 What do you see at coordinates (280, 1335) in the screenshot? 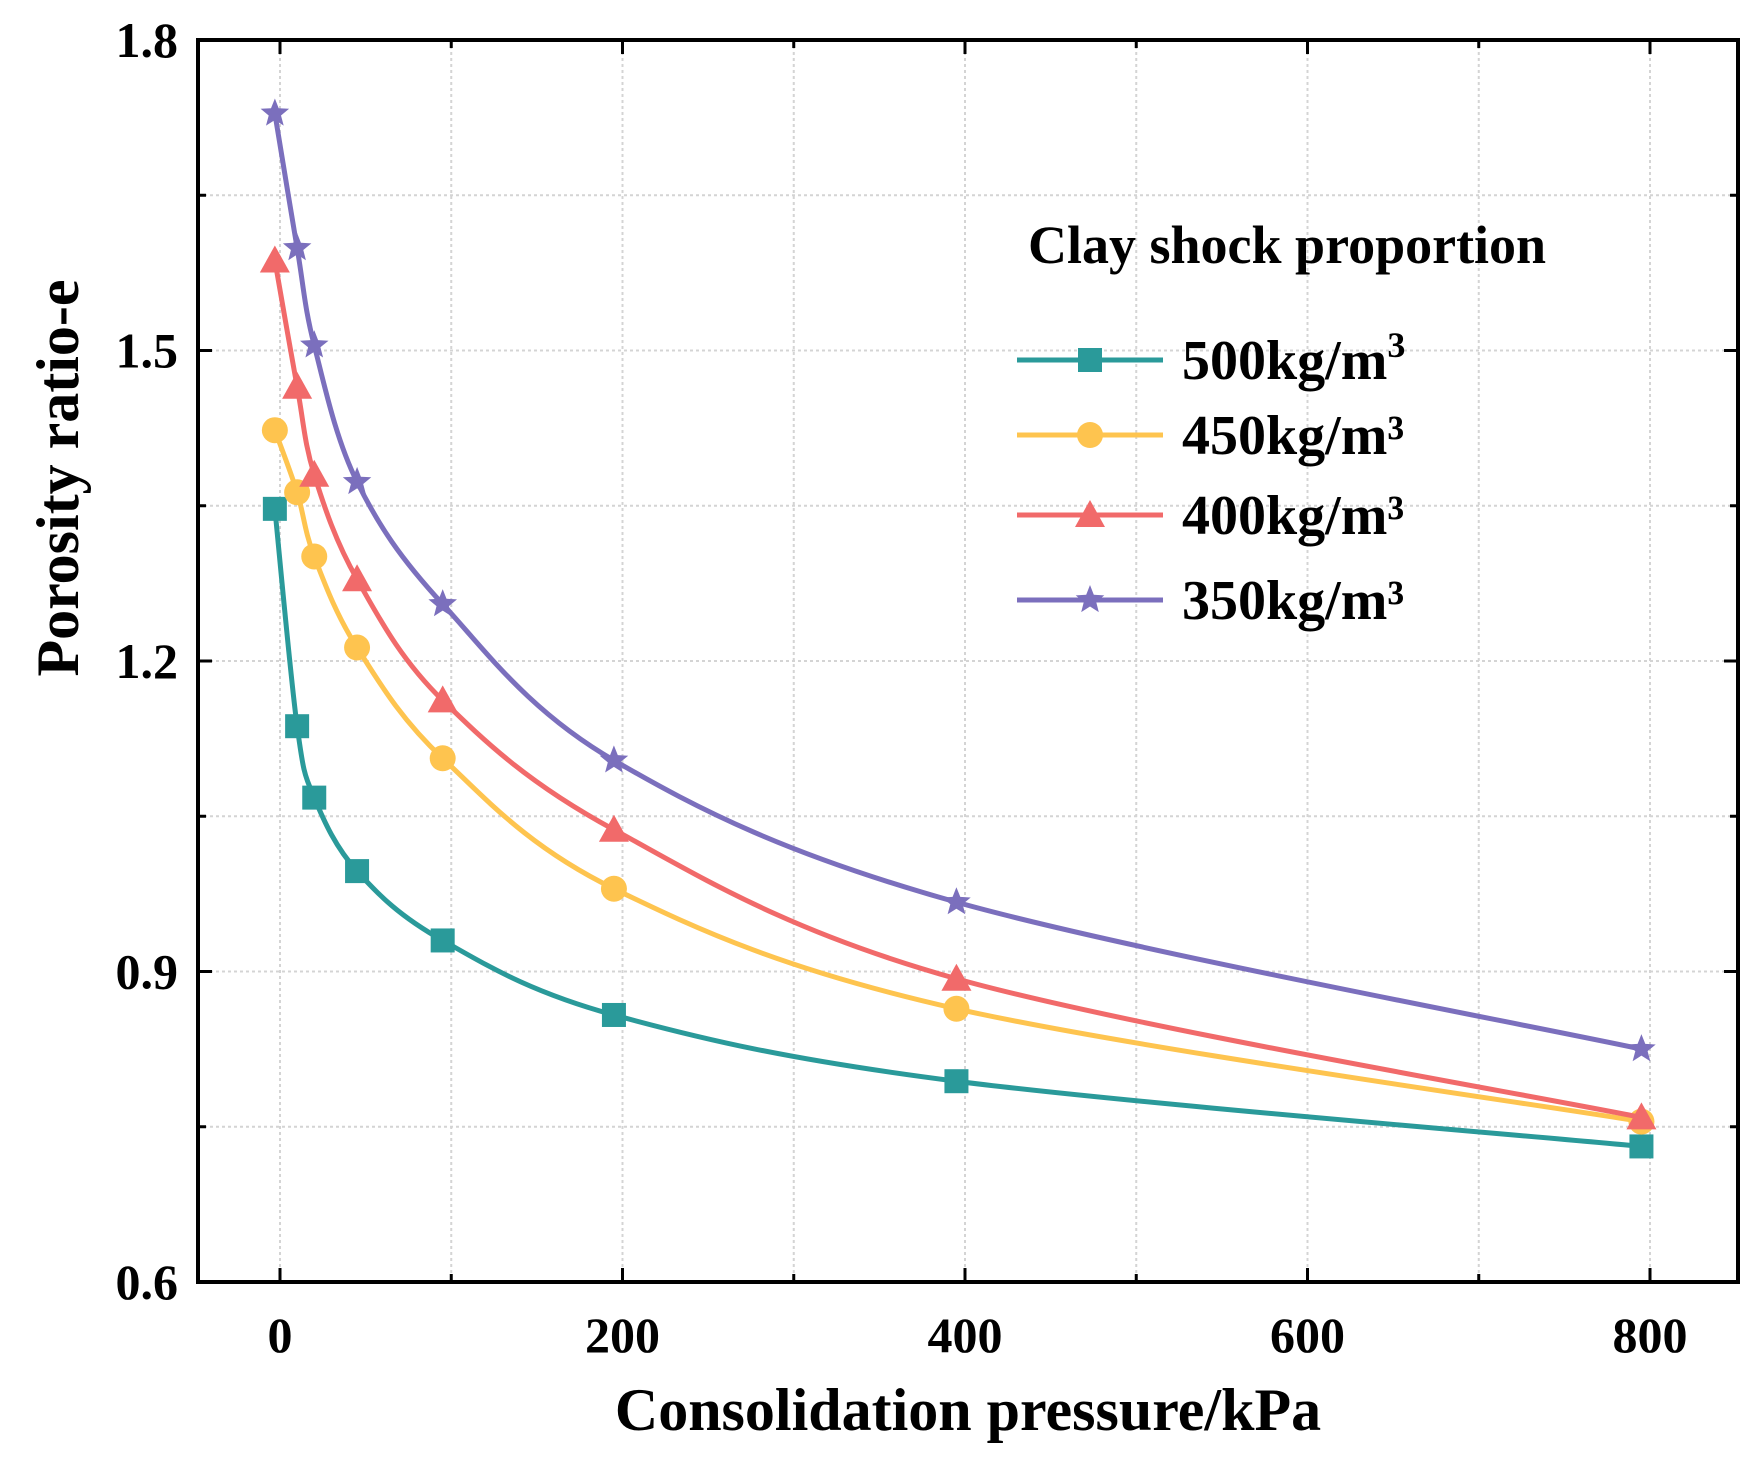
I see `x-tick-label: 0` at bounding box center [280, 1335].